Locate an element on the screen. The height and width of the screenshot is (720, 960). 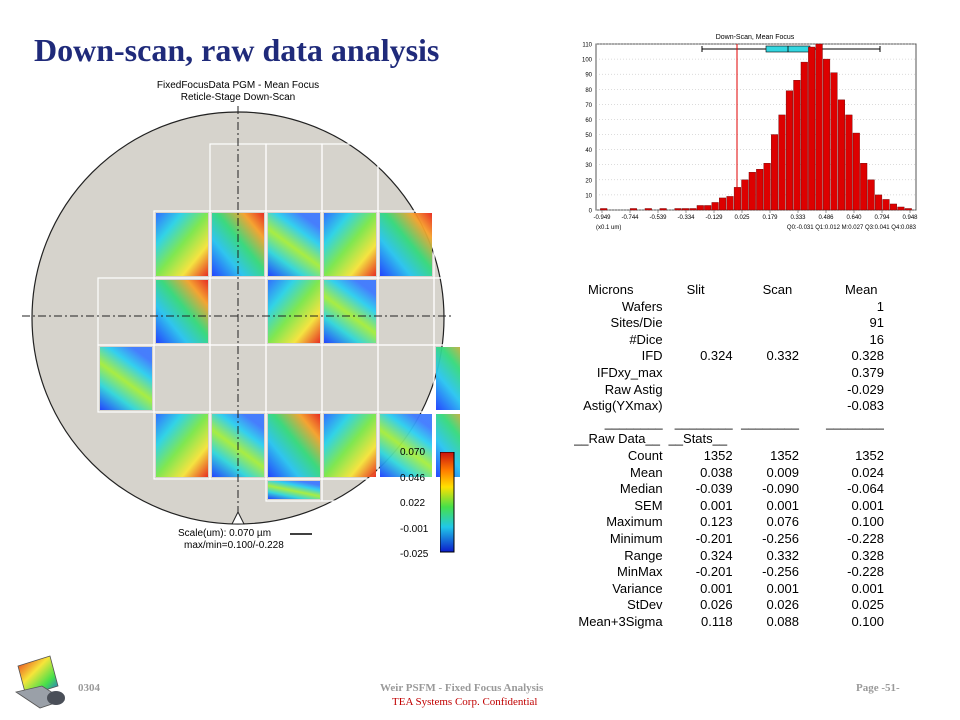
stats-cell: 0.328 is located at coordinates (867, 356).